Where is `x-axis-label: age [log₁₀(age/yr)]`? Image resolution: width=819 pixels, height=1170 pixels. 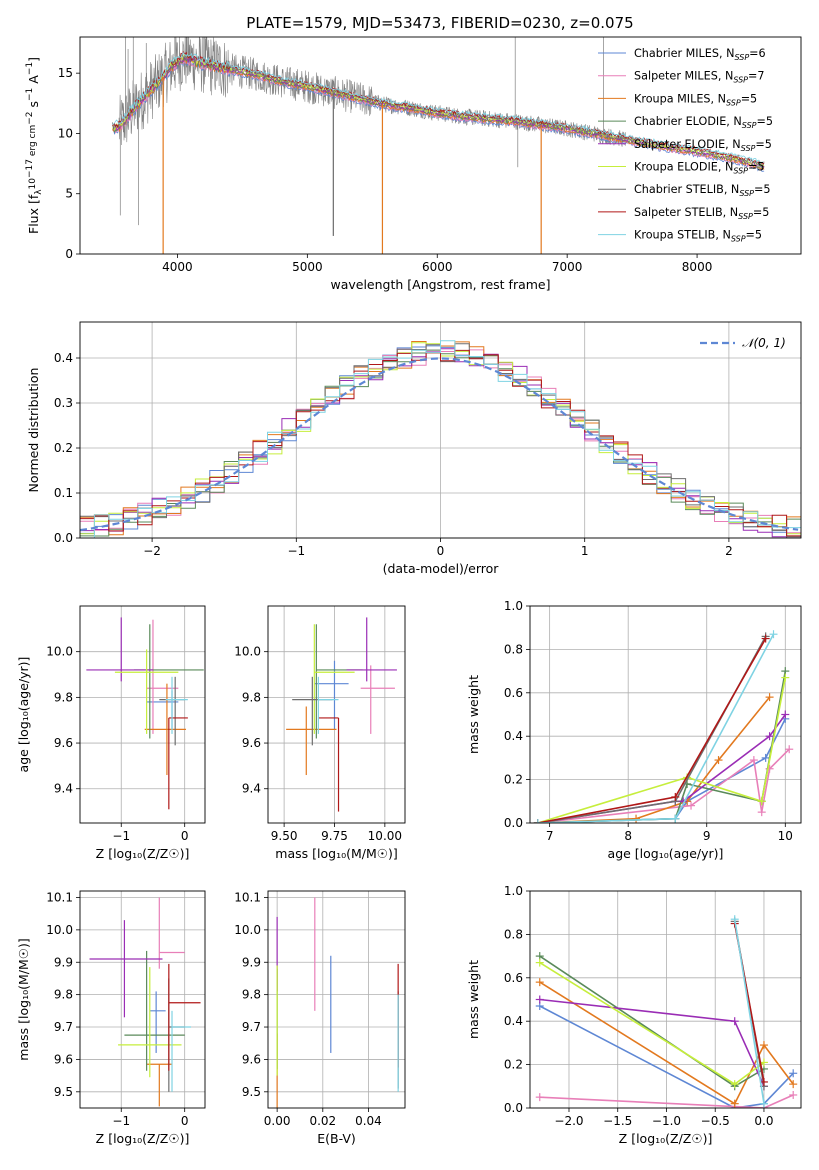 x-axis-label: age [log₁₀(age/yr)] is located at coordinates (666, 853).